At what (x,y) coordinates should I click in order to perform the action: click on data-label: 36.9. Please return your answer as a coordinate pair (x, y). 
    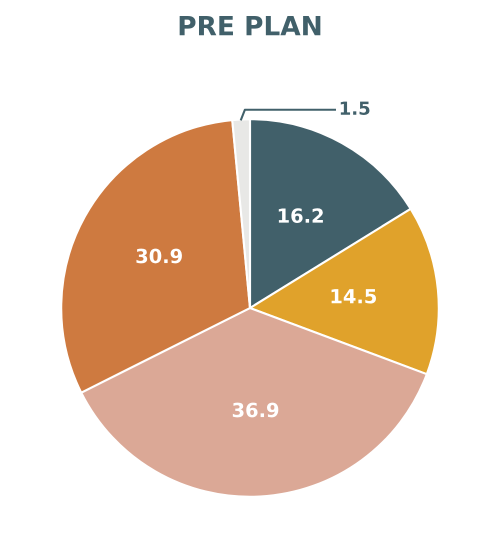
    Looking at the image, I should click on (255, 410).